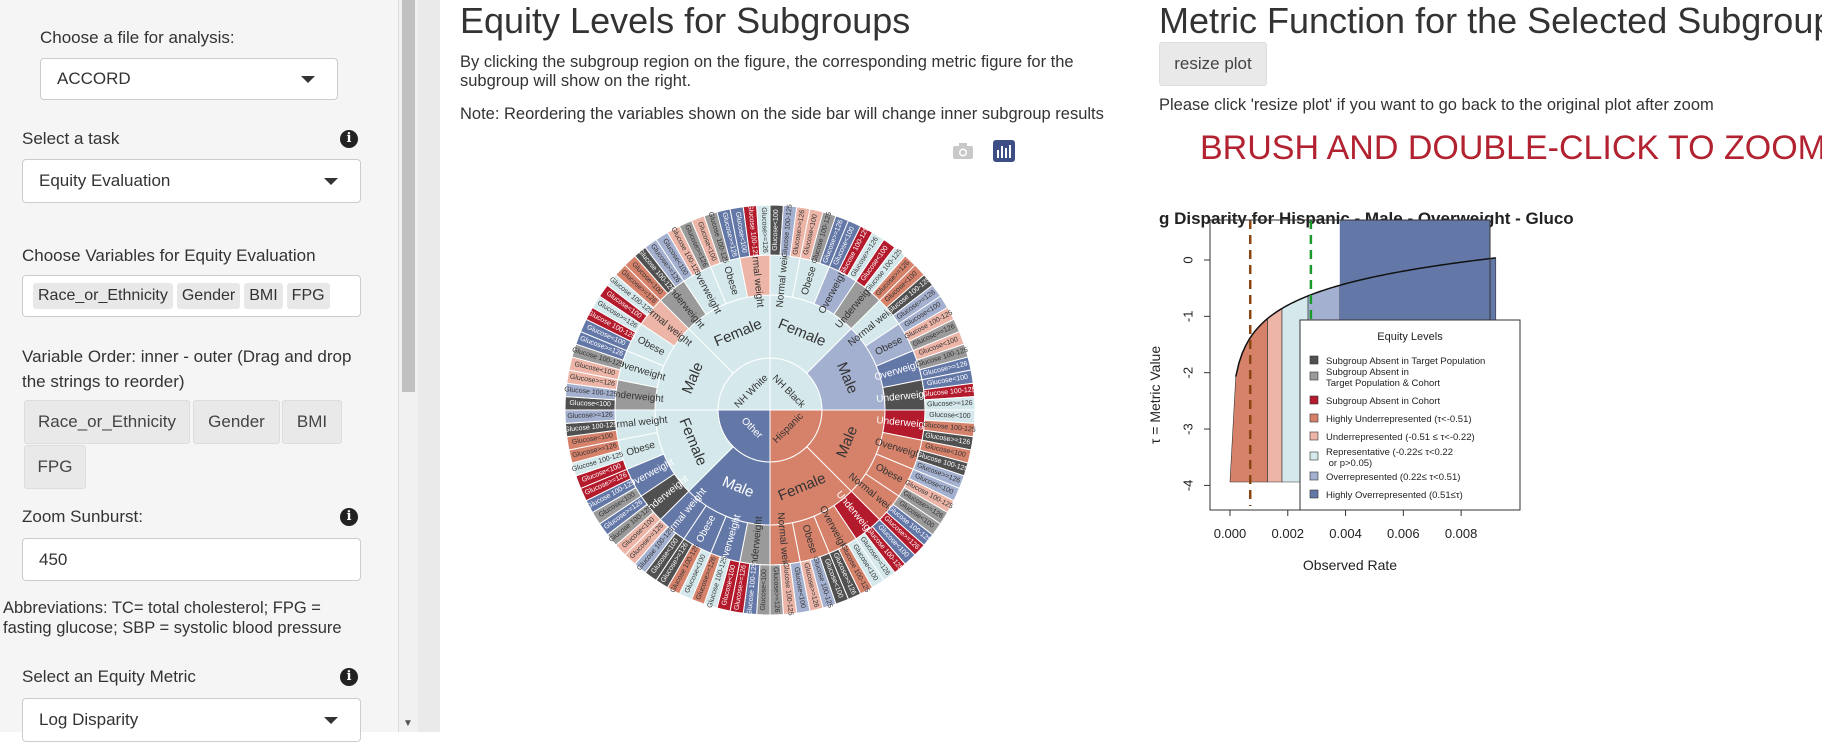 The height and width of the screenshot is (742, 1822). What do you see at coordinates (1399, 419) in the screenshot?
I see `legend-label: Highly Underrepresented (τ<-0.51)` at bounding box center [1399, 419].